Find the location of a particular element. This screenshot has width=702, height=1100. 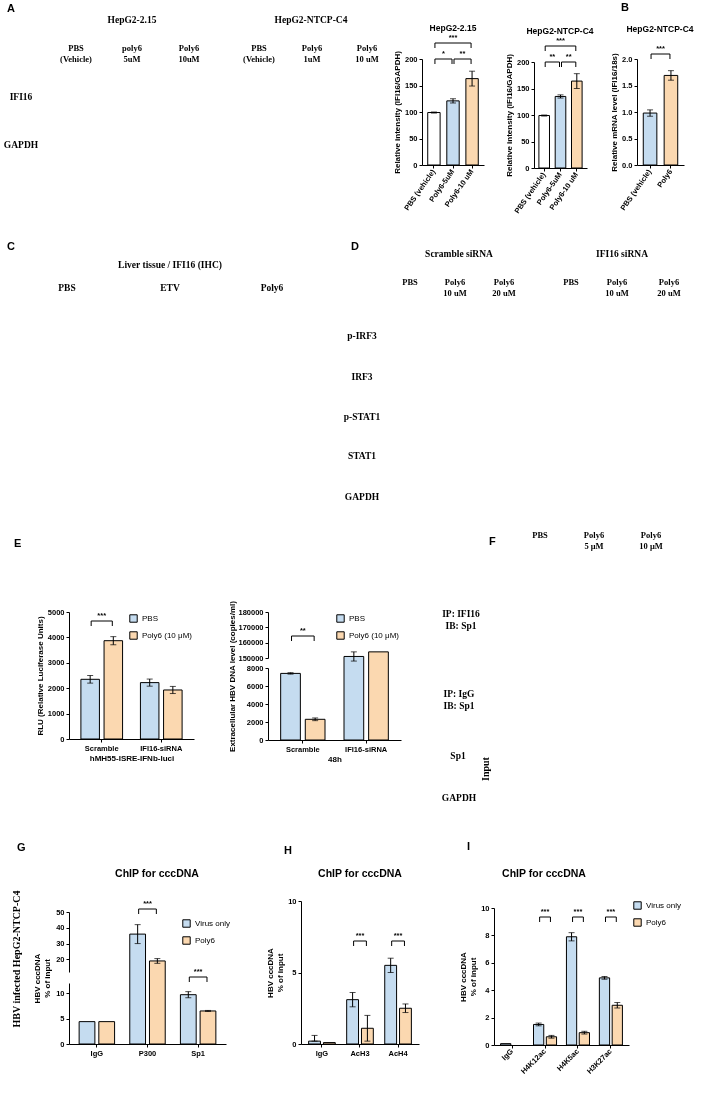

y-axis-title: Extracellular HBV DNA level (copies/ml) is located at coordinates (233, 676).